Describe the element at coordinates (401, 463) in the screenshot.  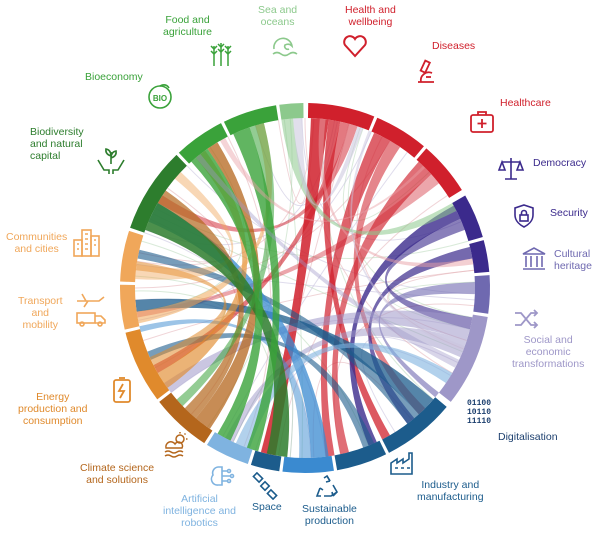
I see `factory-icon` at that location.